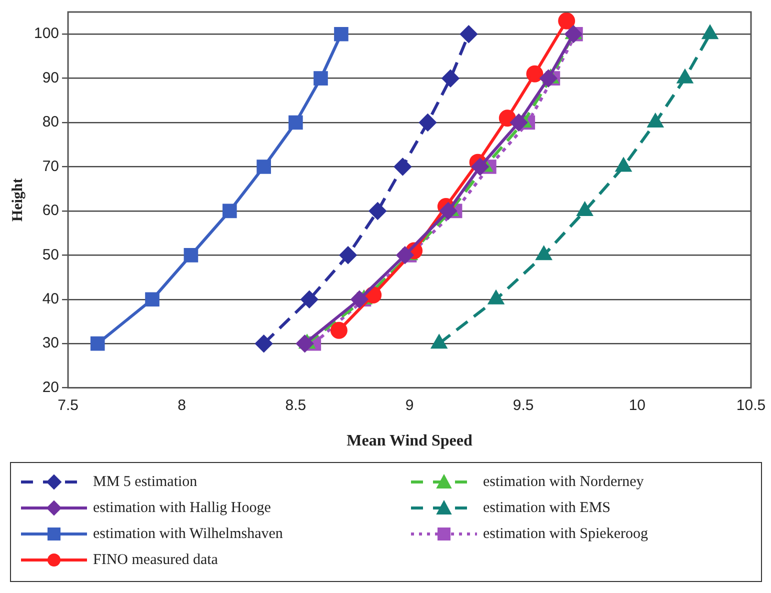  I want to click on legend-label: FINO measured data, so click(155, 560).